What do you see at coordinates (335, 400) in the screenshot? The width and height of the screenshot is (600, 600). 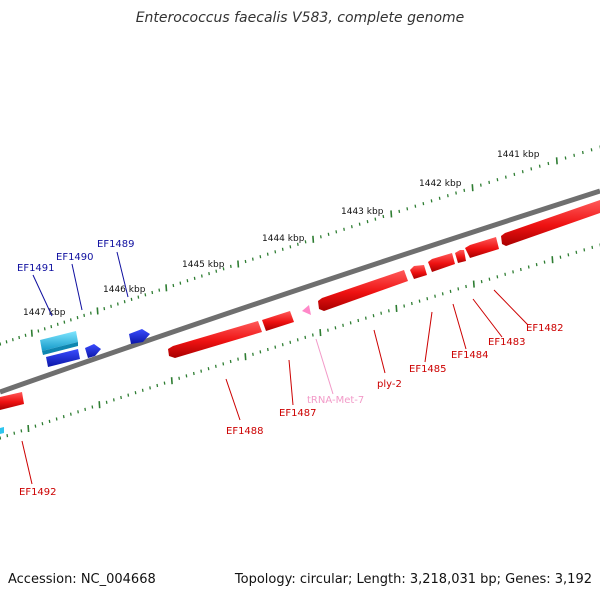 I see `gene-label-trna-met-7: tRNA-Met-7` at bounding box center [335, 400].